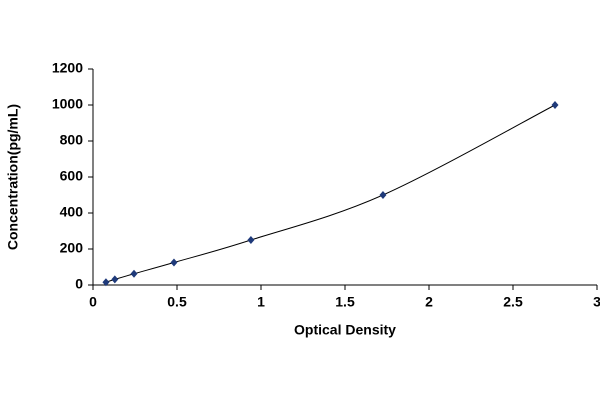 This screenshot has width=600, height=400. What do you see at coordinates (67, 104) in the screenshot?
I see `y-tick-label: 1000` at bounding box center [67, 104].